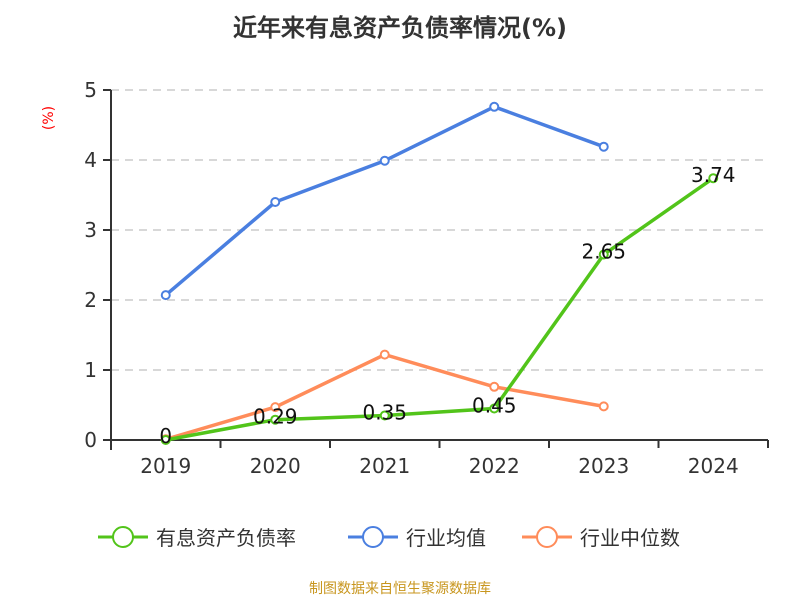 The width and height of the screenshot is (800, 600). Describe the element at coordinates (90, 370) in the screenshot. I see `y-tick-label: 1` at that location.